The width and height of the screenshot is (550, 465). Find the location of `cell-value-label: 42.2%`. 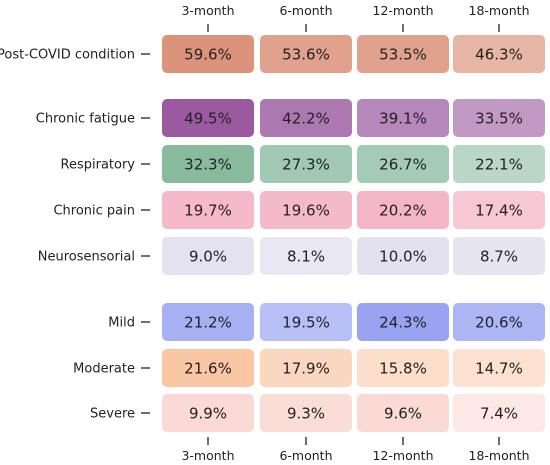

cell-value-label: 42.2% is located at coordinates (306, 119).